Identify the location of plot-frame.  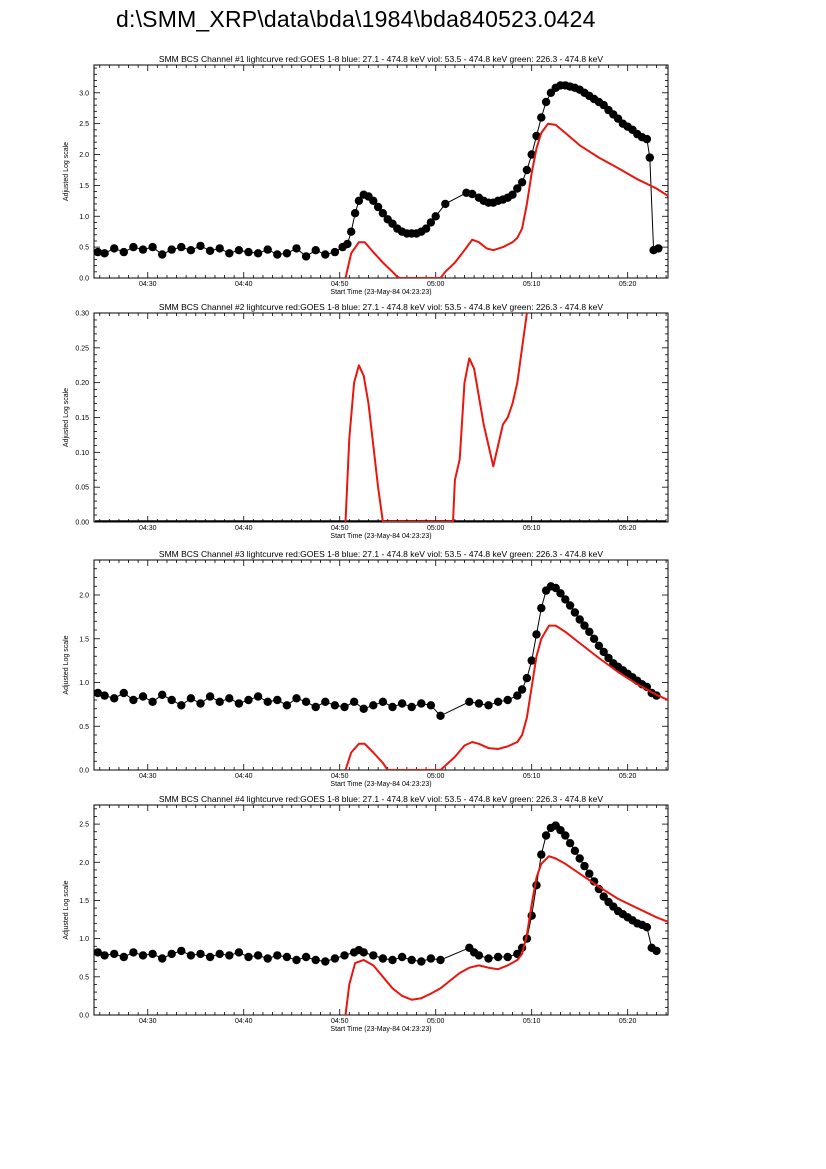
(381, 171).